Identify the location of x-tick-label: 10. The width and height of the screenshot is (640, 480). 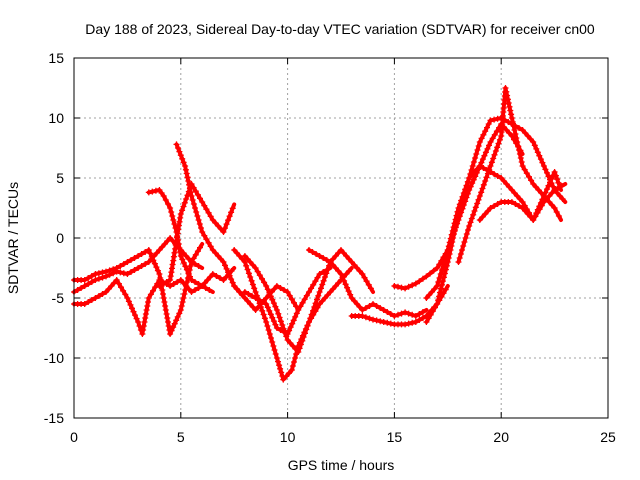
(288, 437).